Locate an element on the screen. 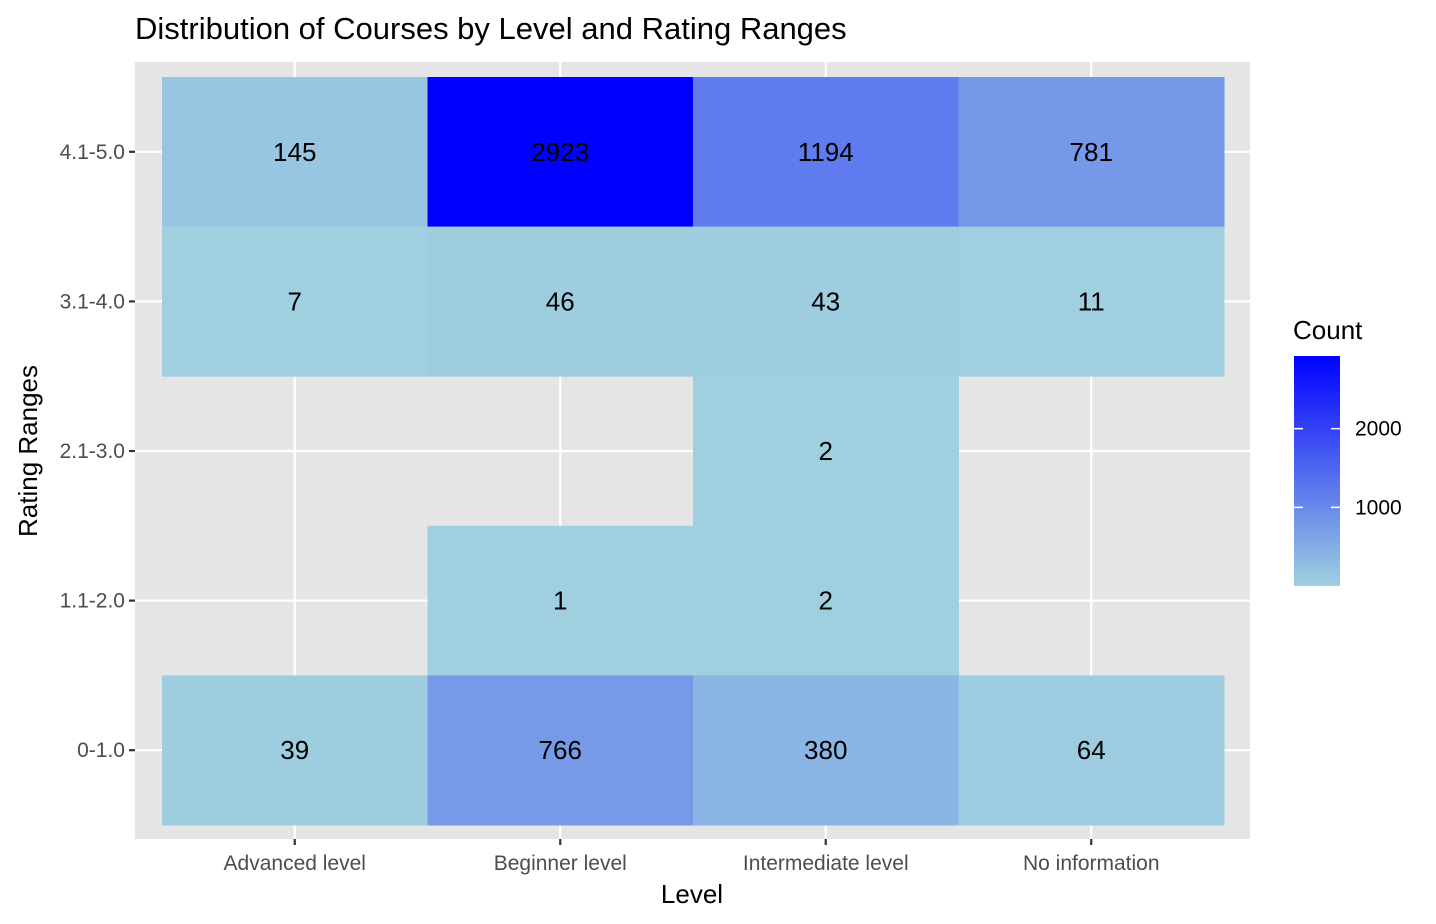 The image size is (1436, 924). cell-value-label: 39 is located at coordinates (294, 750).